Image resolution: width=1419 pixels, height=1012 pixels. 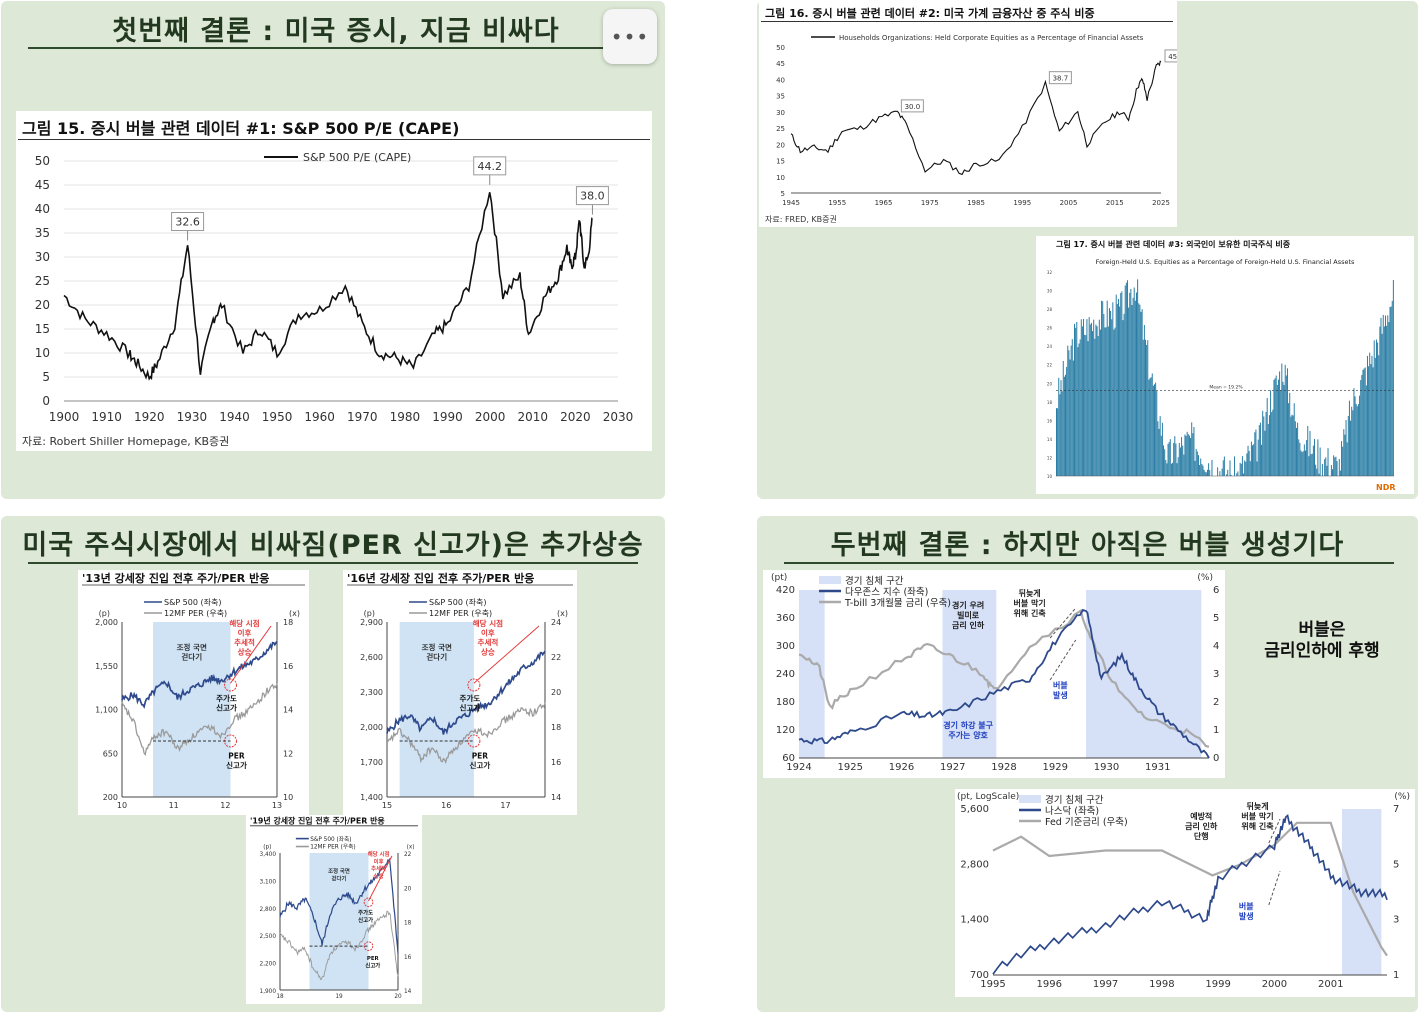 What do you see at coordinates (225, 805) in the screenshot?
I see `x-tick-label: 12` at bounding box center [225, 805].